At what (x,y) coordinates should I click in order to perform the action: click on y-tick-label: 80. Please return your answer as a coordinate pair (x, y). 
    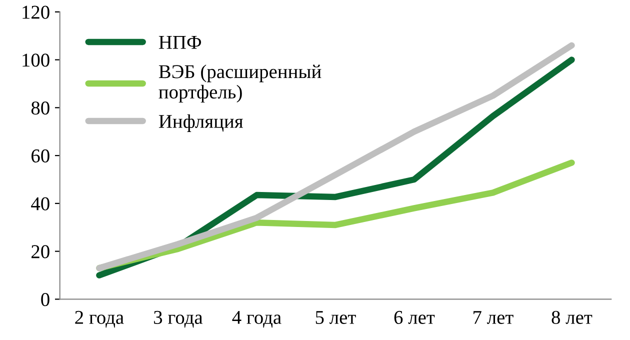
    Looking at the image, I should click on (40, 108).